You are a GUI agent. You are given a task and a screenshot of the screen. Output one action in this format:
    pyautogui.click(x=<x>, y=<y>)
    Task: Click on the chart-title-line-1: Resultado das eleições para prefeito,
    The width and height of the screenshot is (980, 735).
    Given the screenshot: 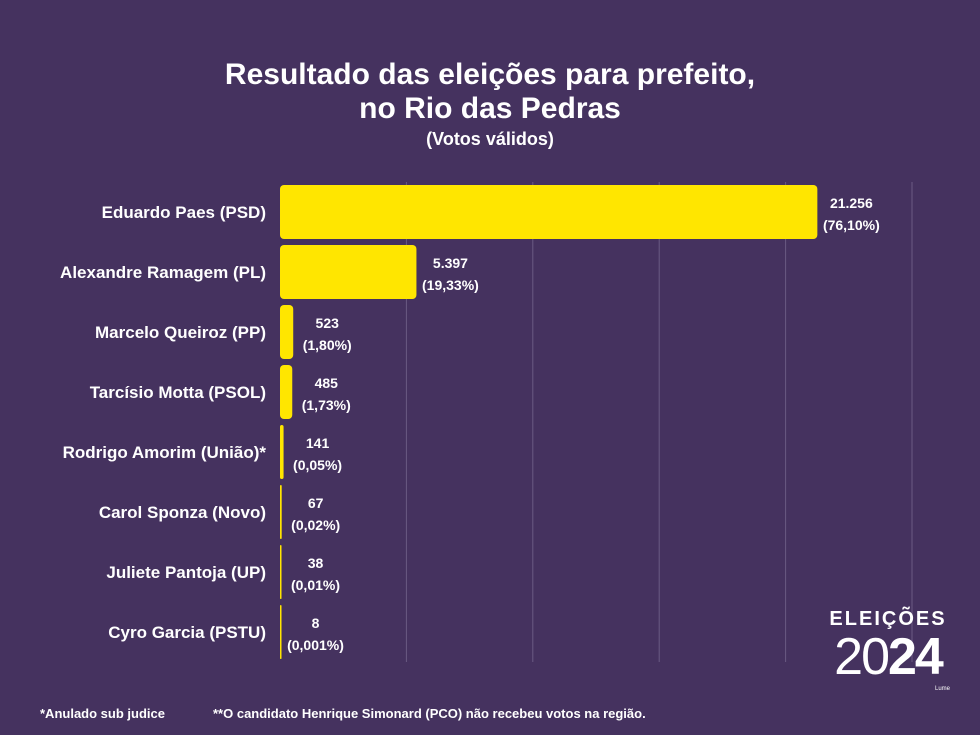 What is the action you would take?
    pyautogui.click(x=490, y=74)
    